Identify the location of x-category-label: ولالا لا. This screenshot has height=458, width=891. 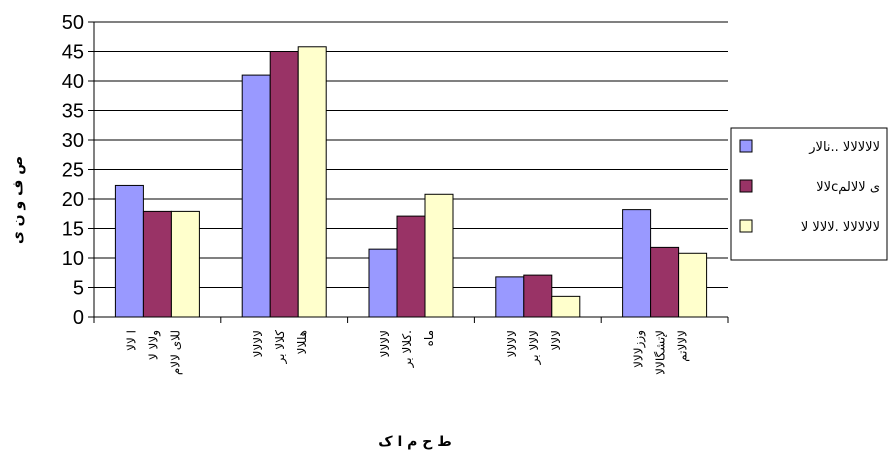
(153, 345).